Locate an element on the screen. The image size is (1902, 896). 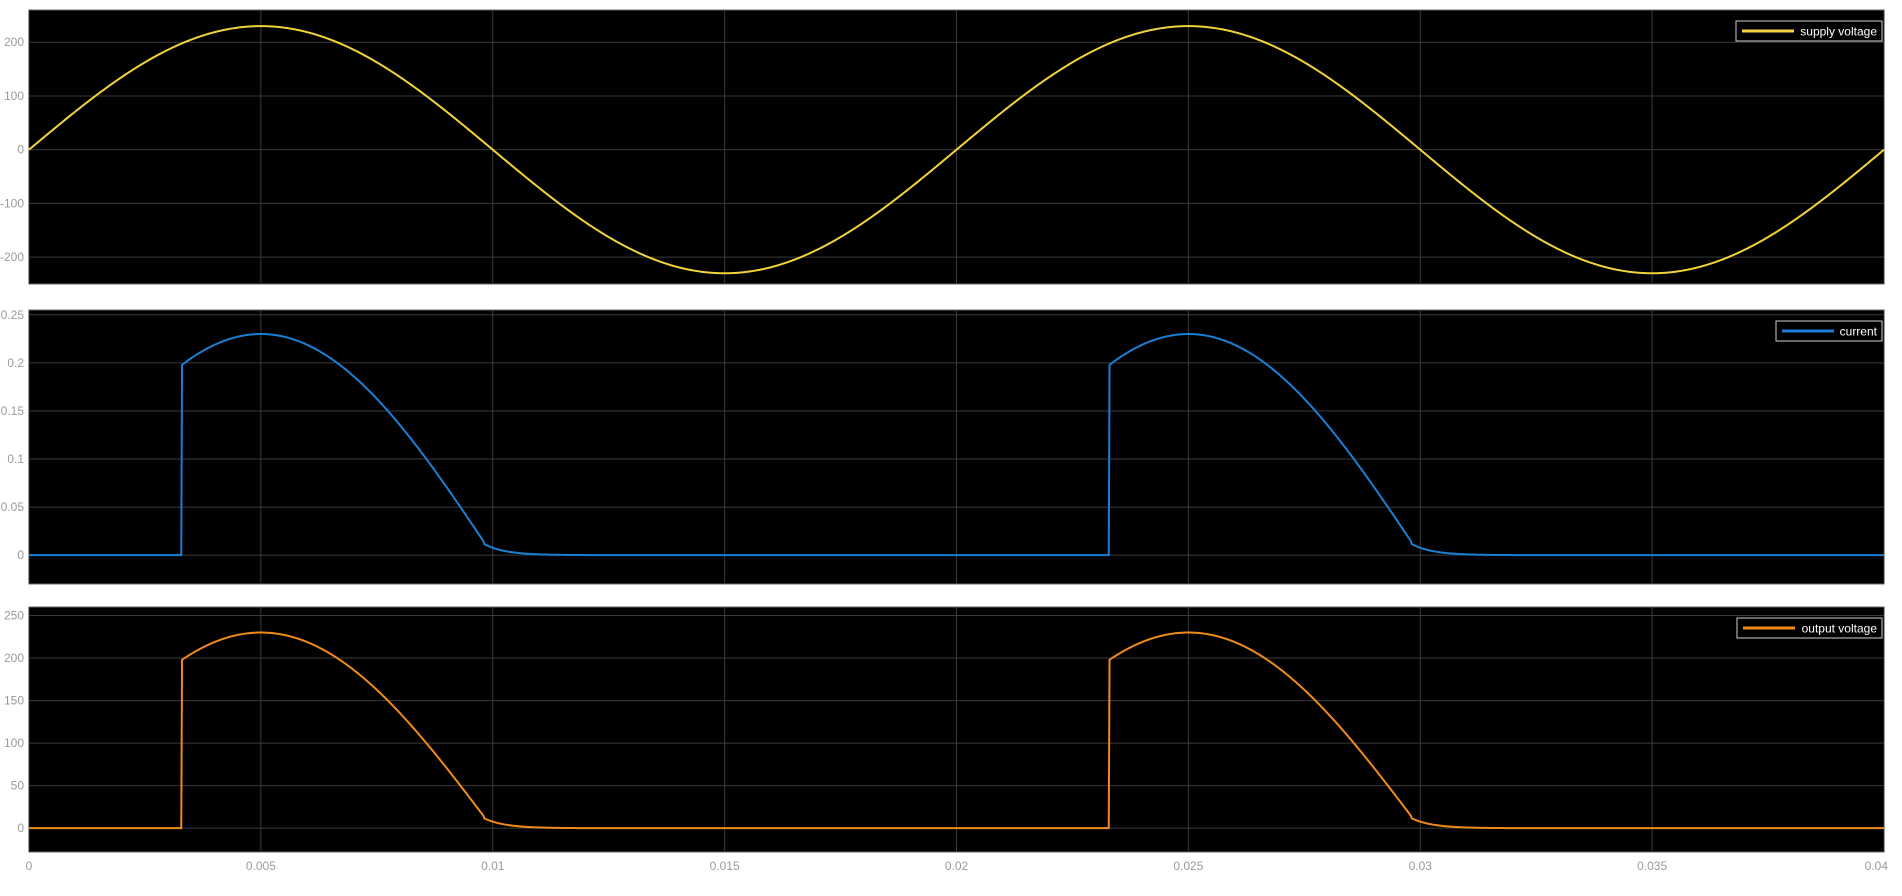
x-tick-label: 0.005 is located at coordinates (261, 866).